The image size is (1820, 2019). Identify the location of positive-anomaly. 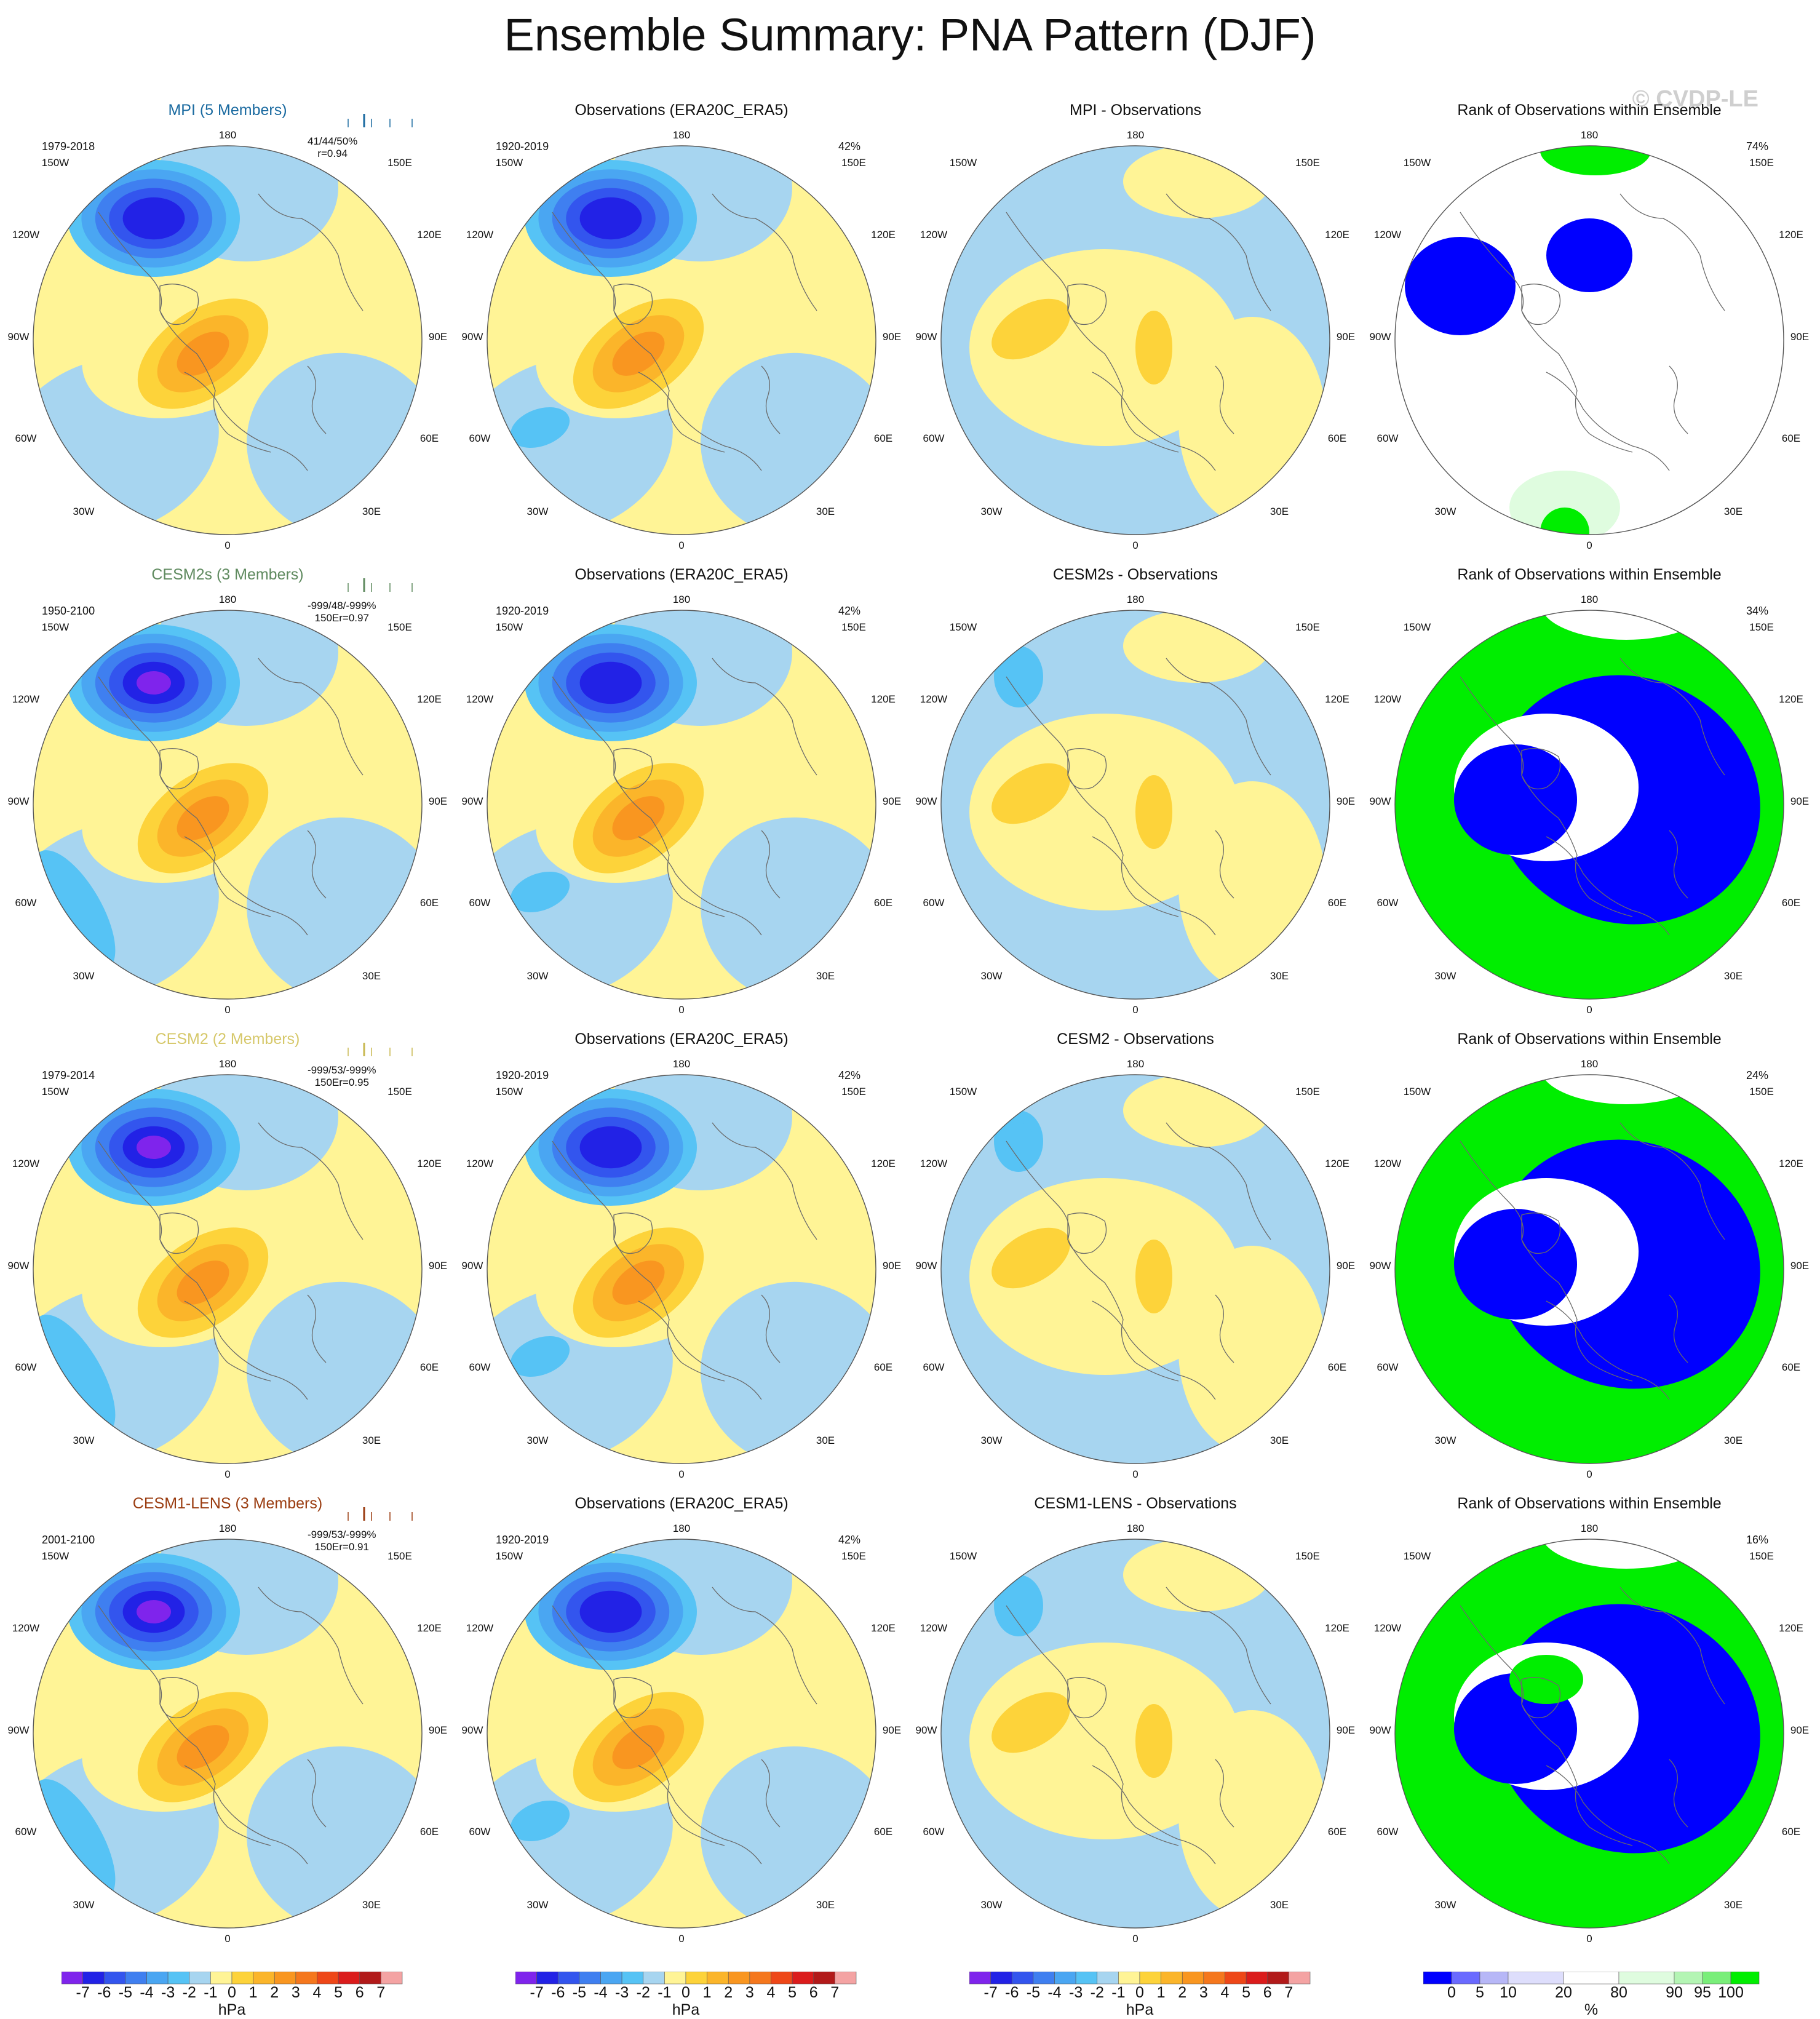
(1104, 1276).